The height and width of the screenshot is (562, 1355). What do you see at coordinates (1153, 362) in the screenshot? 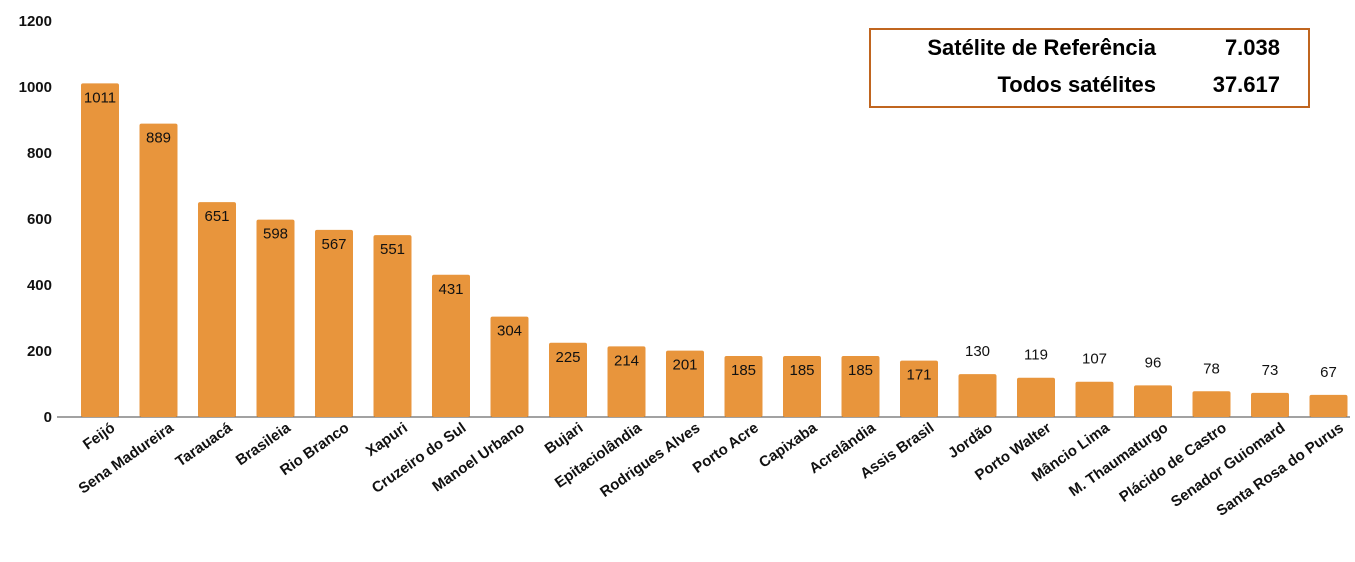
I see `data-label: 96` at bounding box center [1153, 362].